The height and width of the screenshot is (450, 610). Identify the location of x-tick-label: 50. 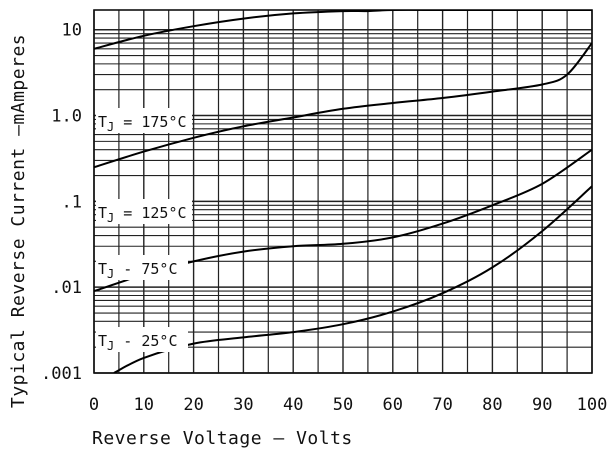
(343, 405).